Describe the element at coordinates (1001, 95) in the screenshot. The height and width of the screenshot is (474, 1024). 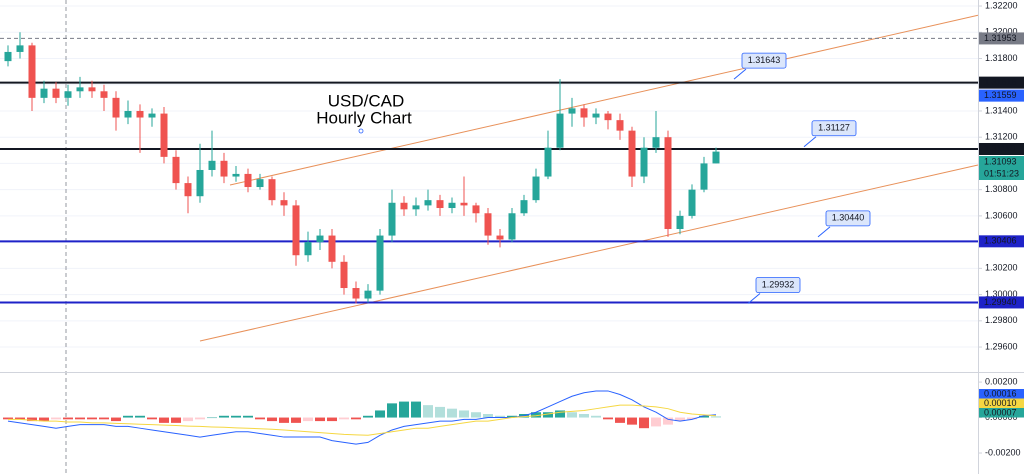
I see `price-tag-box` at that location.